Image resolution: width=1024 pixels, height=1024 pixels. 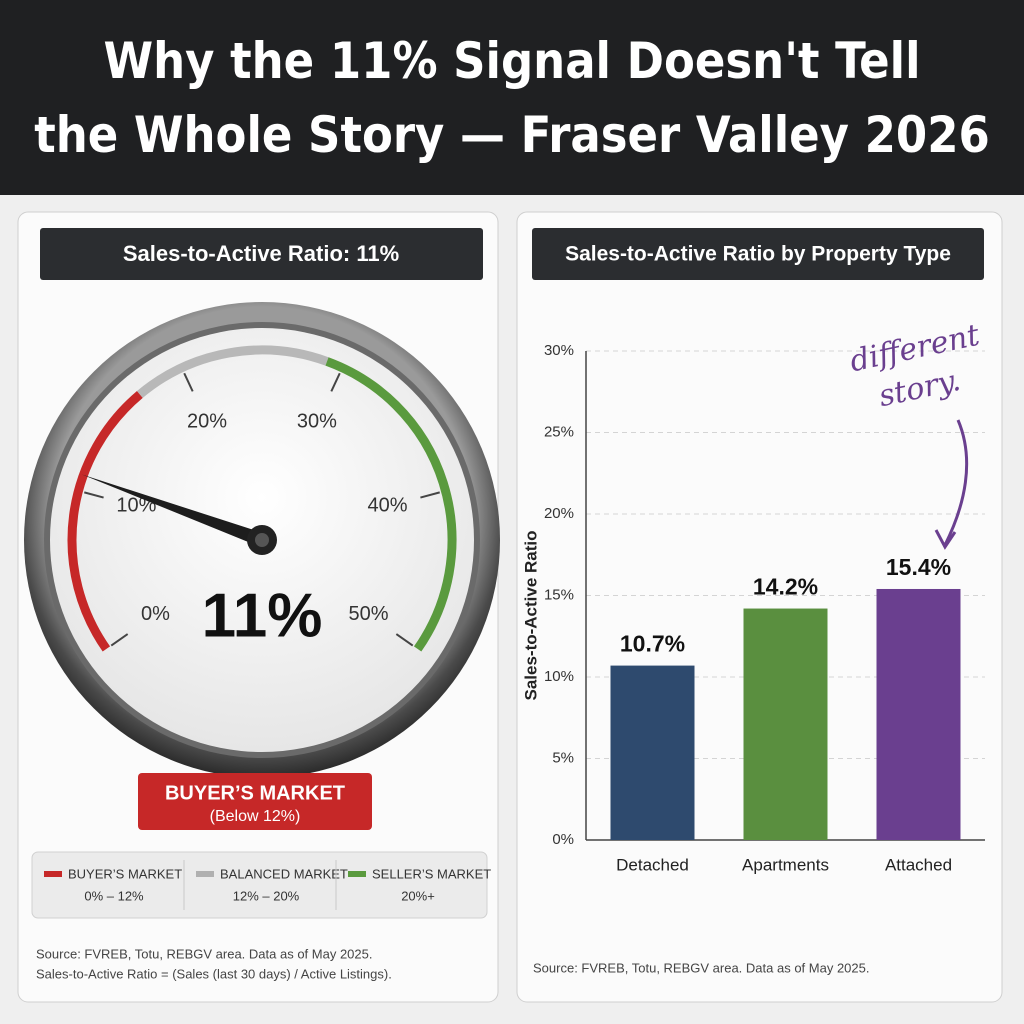 I want to click on bar-chart-title: Sales-to-Active Ratio by Property Type, so click(x=758, y=254).